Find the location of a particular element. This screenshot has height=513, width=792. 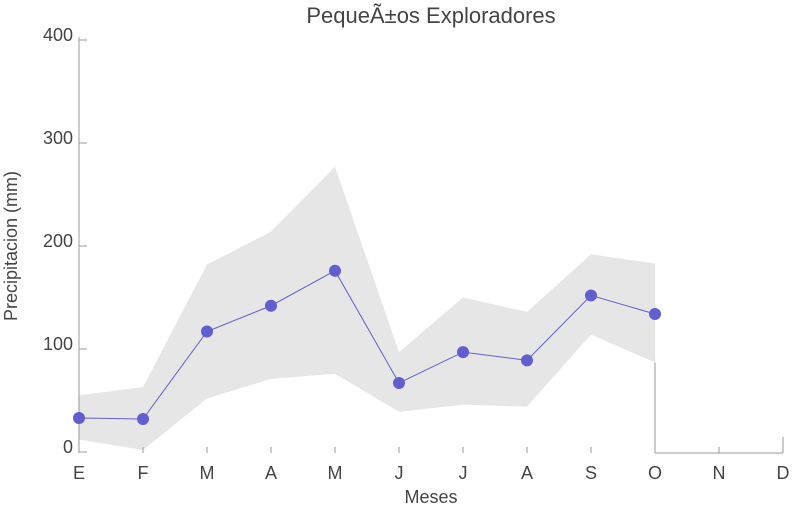

x-tick-label: N is located at coordinates (719, 473).